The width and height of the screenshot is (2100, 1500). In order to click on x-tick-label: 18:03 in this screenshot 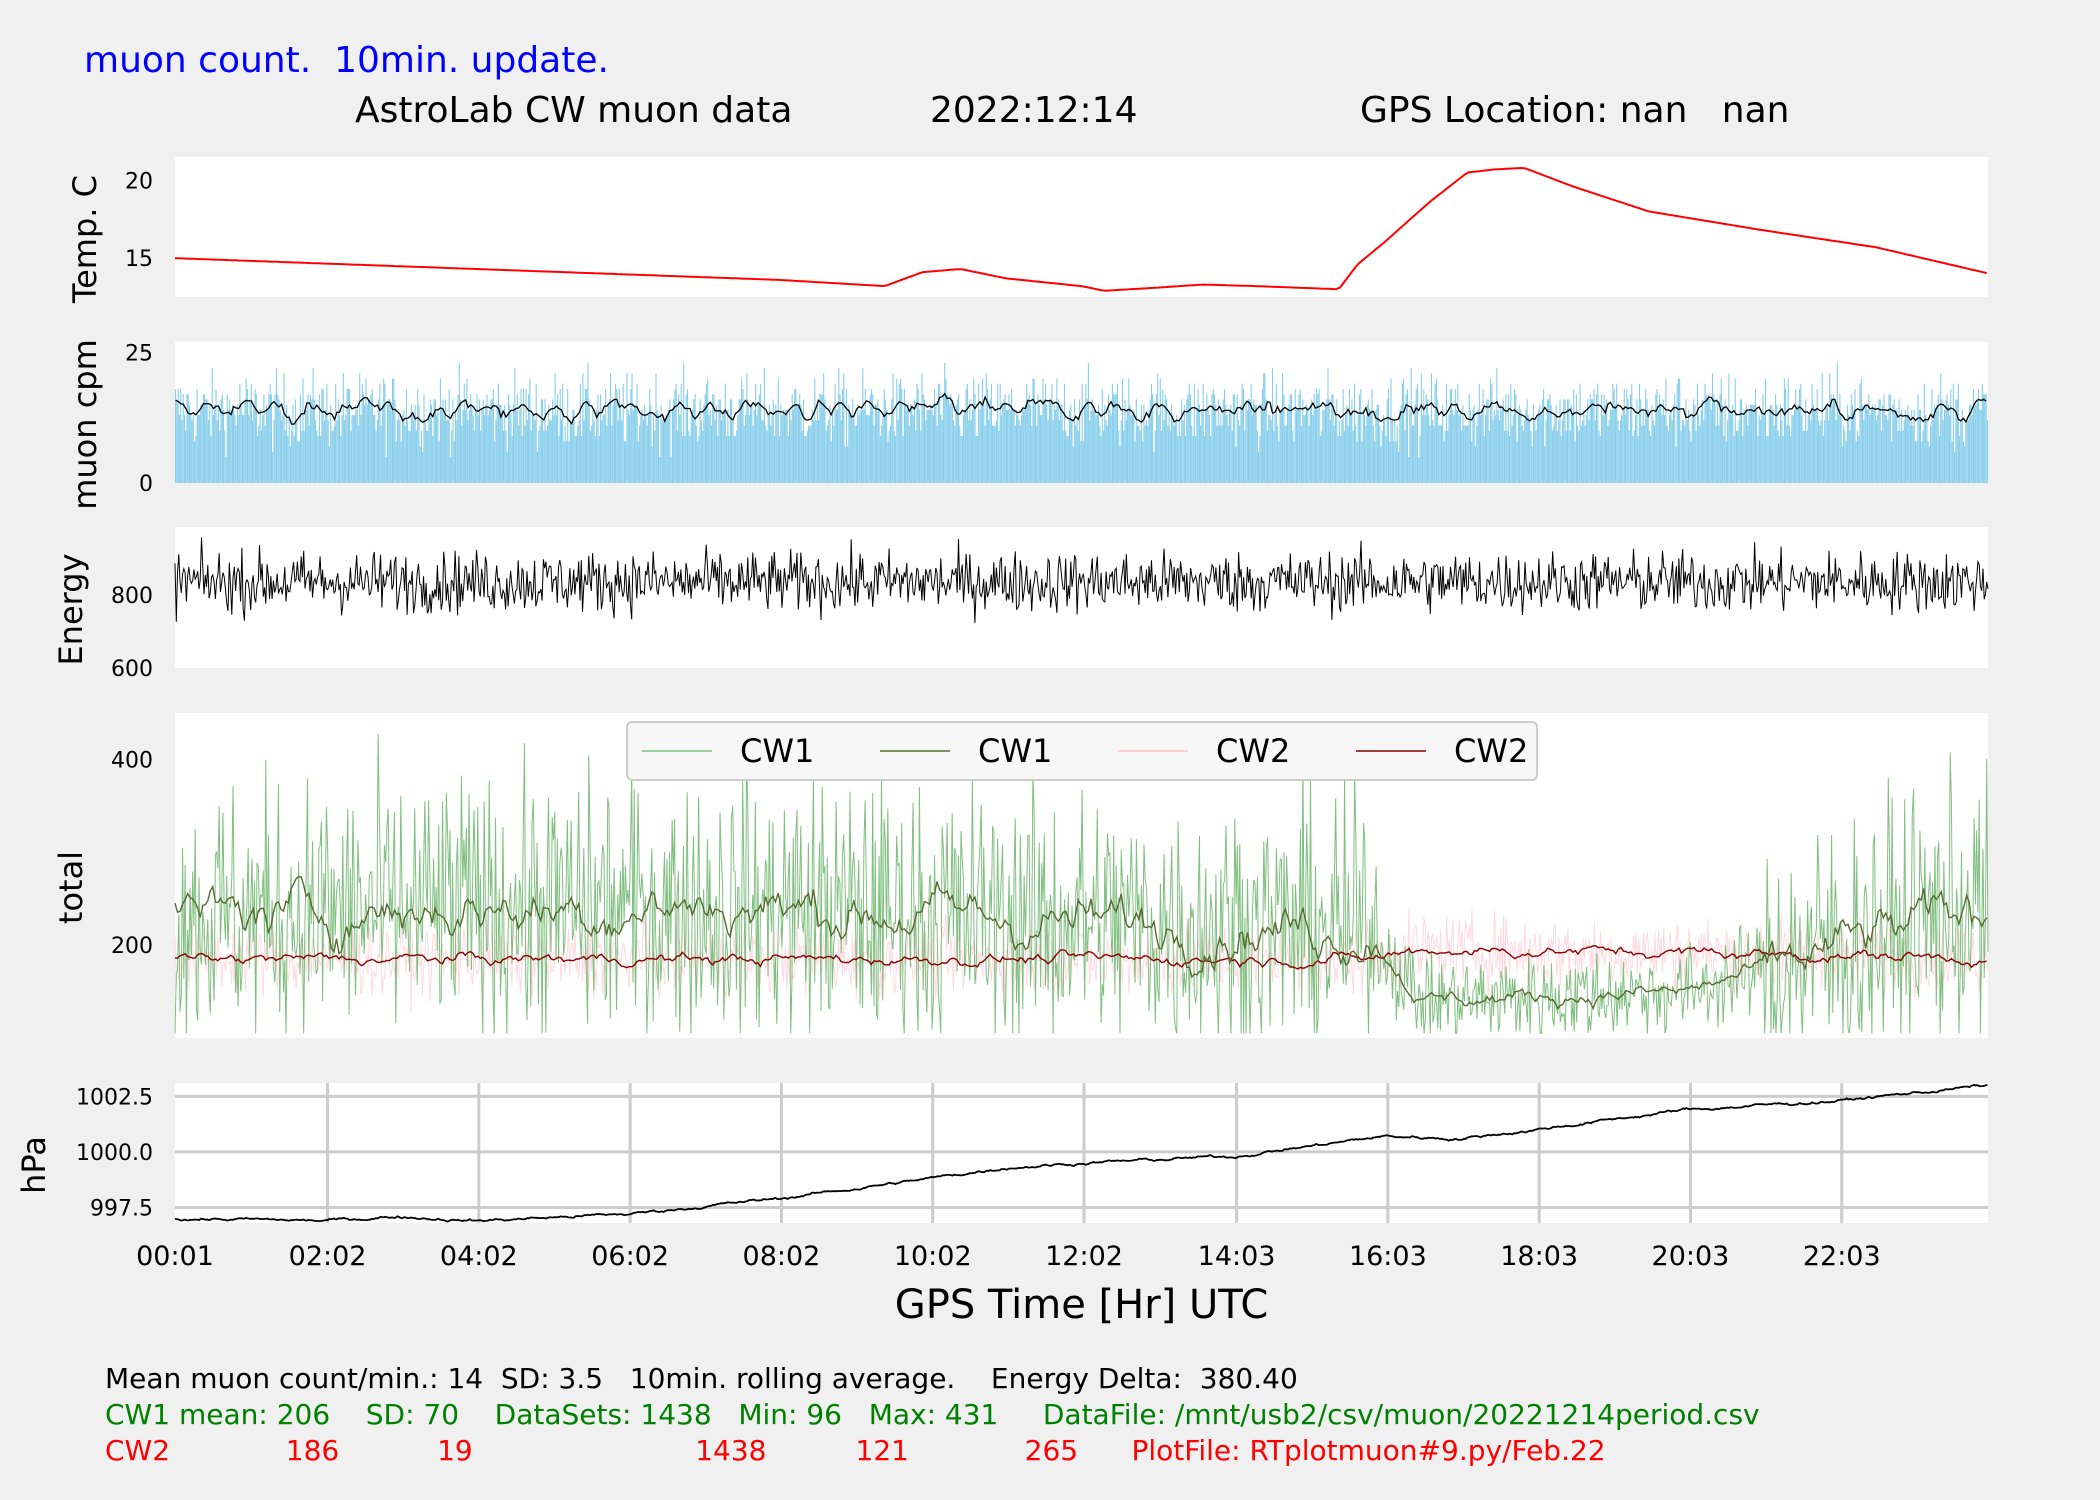, I will do `click(1539, 1256)`.